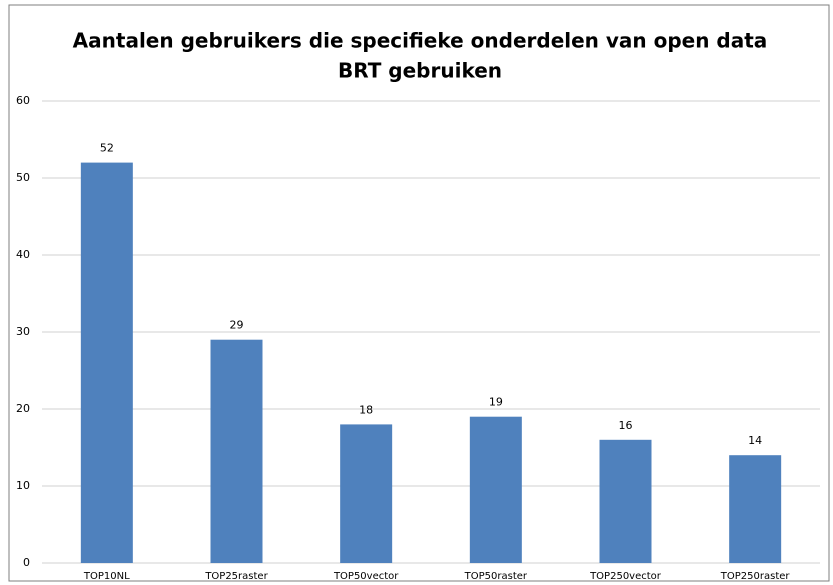  What do you see at coordinates (366, 576) in the screenshot?
I see `x-tick-label: TOP50vector` at bounding box center [366, 576].